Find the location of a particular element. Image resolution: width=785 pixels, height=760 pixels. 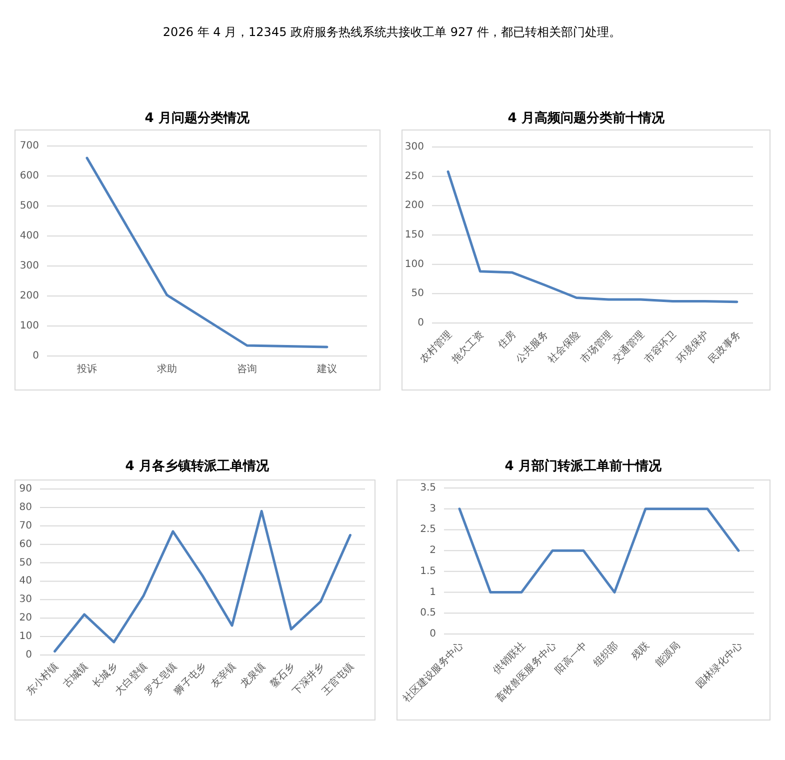

x-tick-label: 求助 is located at coordinates (167, 369).